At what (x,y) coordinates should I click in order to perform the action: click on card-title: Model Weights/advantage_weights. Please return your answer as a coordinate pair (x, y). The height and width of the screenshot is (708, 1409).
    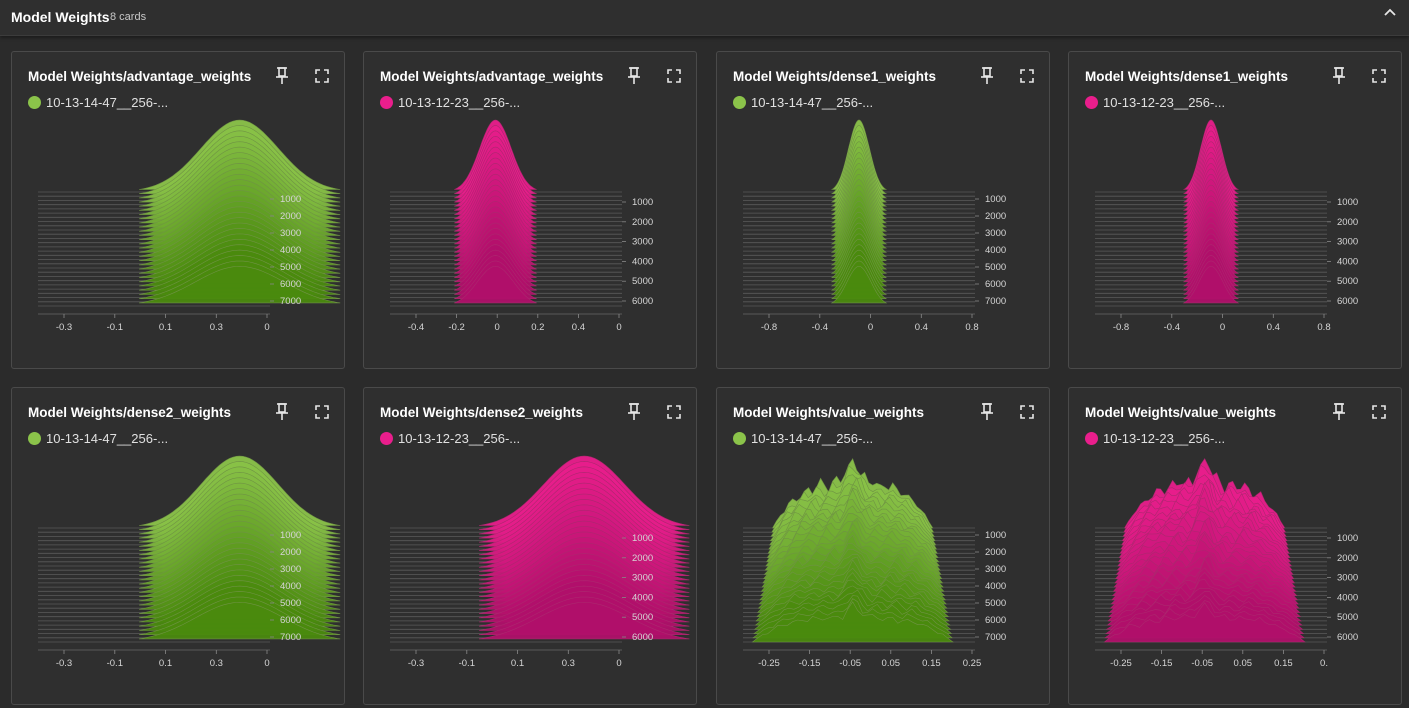
    Looking at the image, I should click on (492, 76).